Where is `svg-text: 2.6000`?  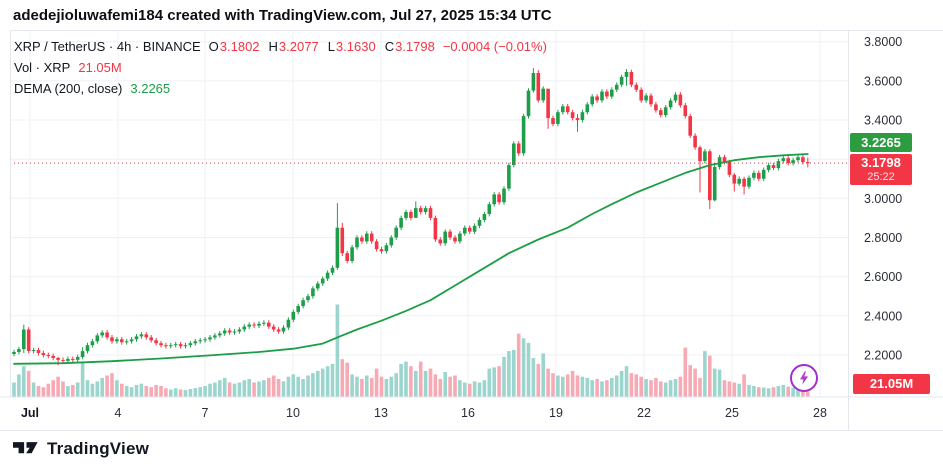
svg-text: 2.6000 is located at coordinates (883, 277).